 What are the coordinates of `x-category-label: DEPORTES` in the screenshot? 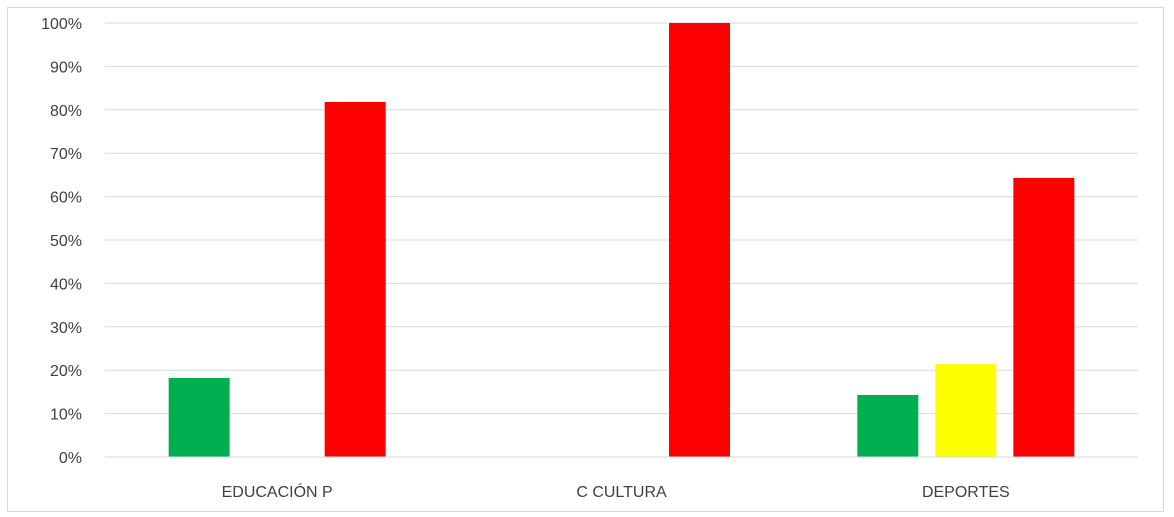 It's located at (966, 492).